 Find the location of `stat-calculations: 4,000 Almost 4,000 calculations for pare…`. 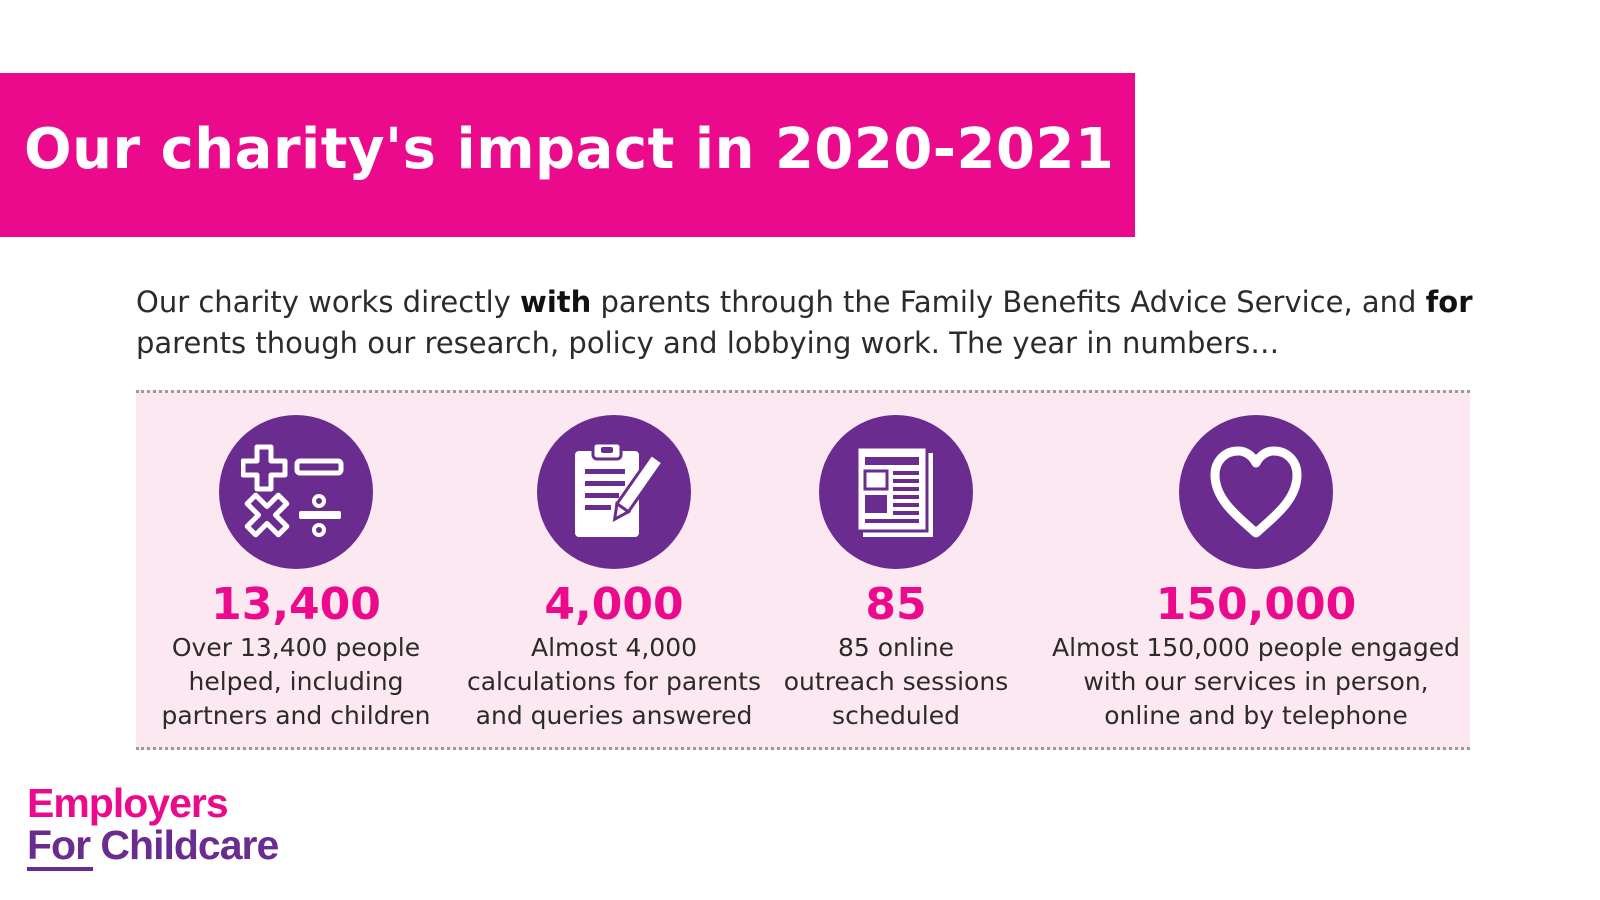

stat-calculations: 4,000 Almost 4,000 calculations for pare… is located at coordinates (614, 563).